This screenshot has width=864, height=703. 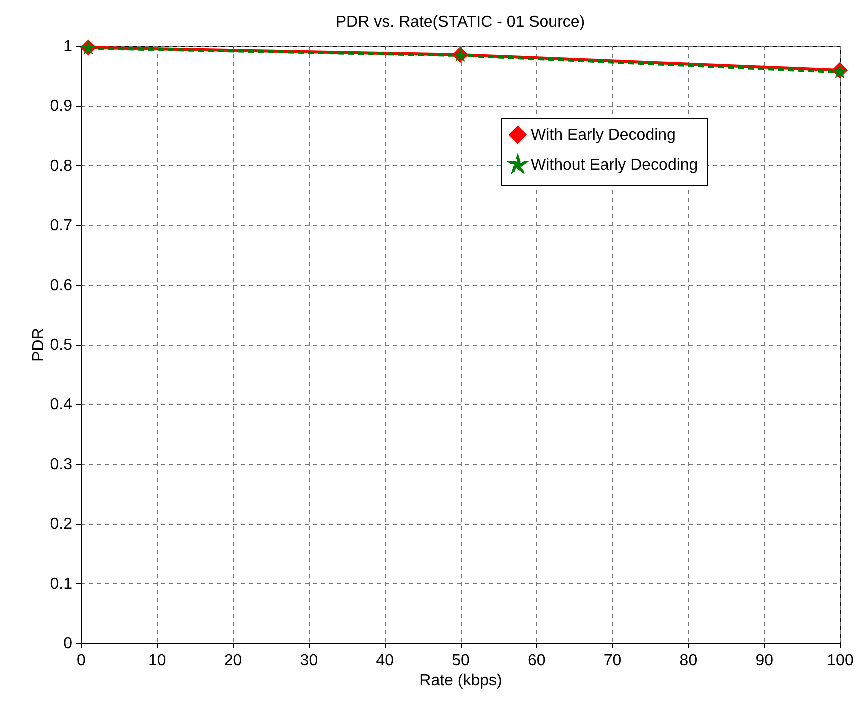 What do you see at coordinates (157, 661) in the screenshot?
I see `x-tick-label: 10` at bounding box center [157, 661].